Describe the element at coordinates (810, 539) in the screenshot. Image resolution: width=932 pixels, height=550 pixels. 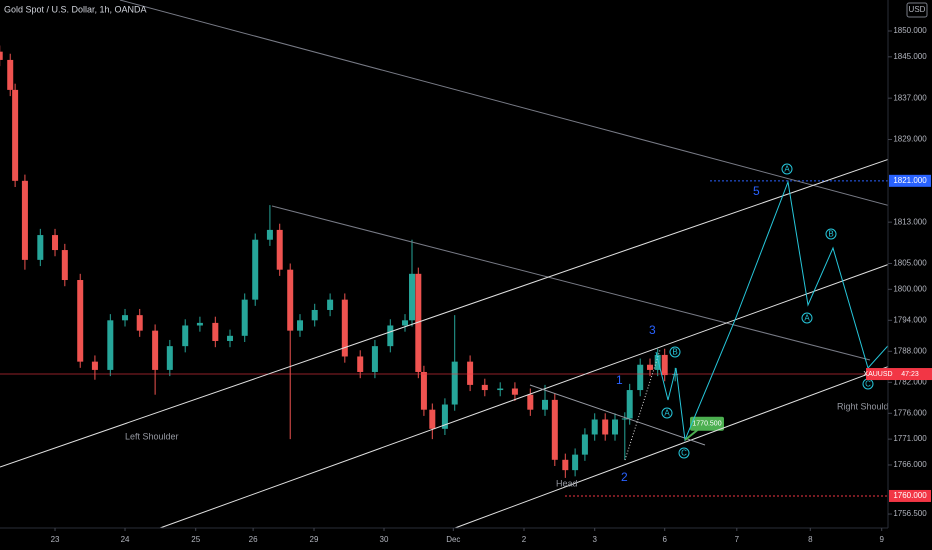
I see `x-tick-label: 8` at that location.